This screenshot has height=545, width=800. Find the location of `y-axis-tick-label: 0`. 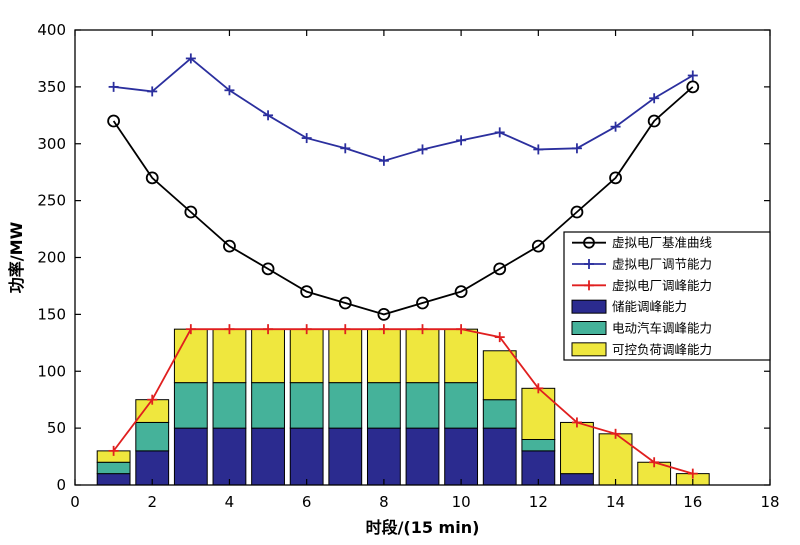

y-axis-tick-label: 0 is located at coordinates (61, 485).